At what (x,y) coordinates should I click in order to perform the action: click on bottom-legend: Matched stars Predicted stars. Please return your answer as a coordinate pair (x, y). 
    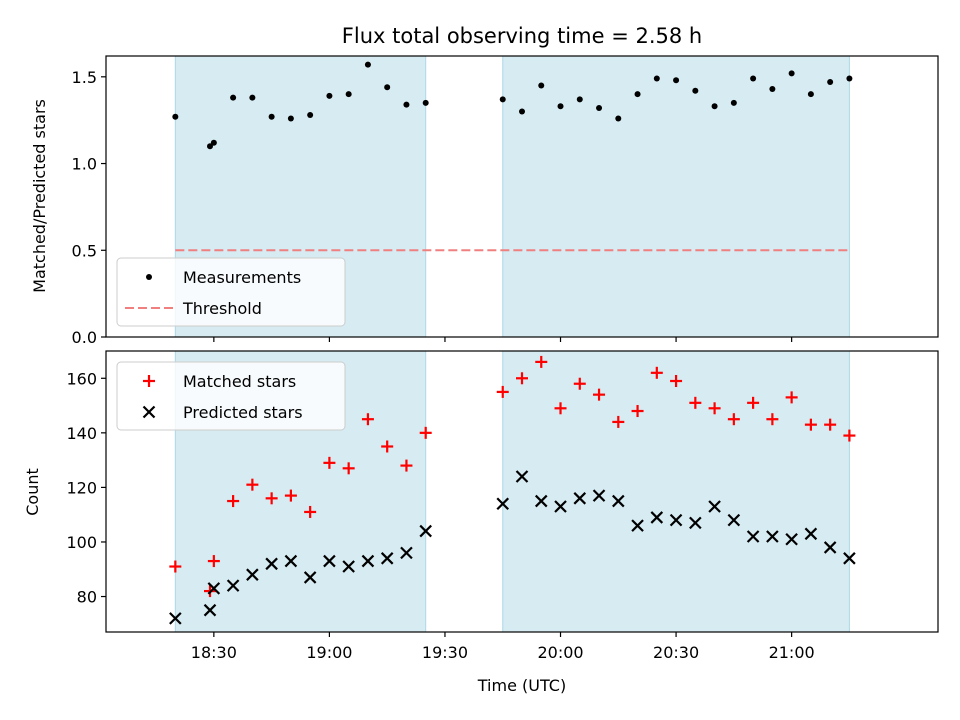
    Looking at the image, I should click on (231, 396).